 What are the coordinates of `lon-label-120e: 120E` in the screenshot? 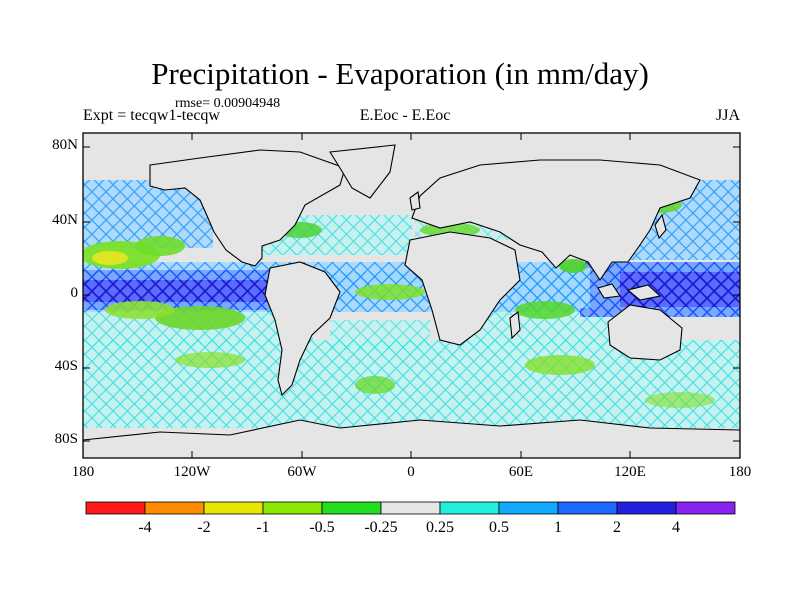 It's located at (630, 472).